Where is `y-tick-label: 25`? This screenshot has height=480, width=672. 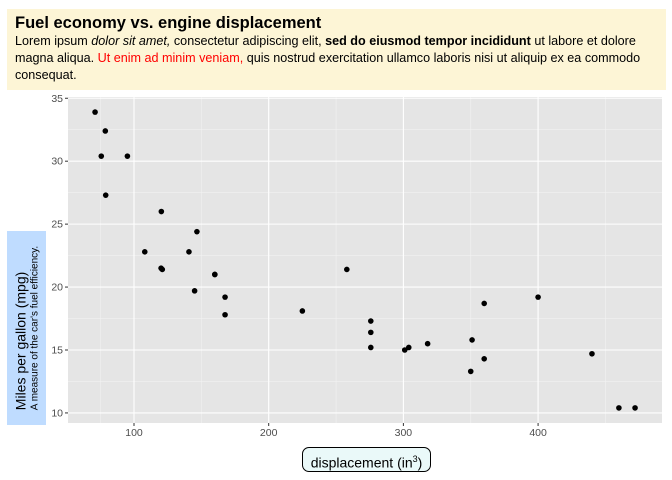 y-tick-label: 25 is located at coordinates (57, 225).